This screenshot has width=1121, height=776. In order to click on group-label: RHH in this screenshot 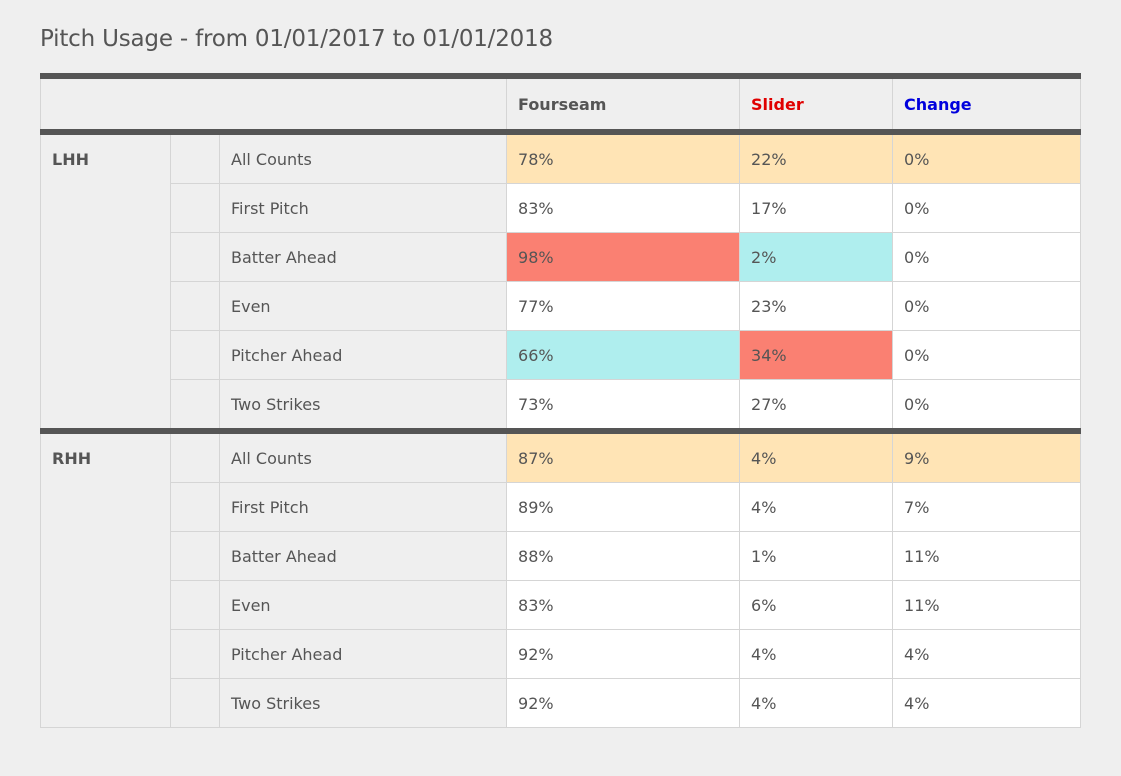, I will do `click(105, 578)`.